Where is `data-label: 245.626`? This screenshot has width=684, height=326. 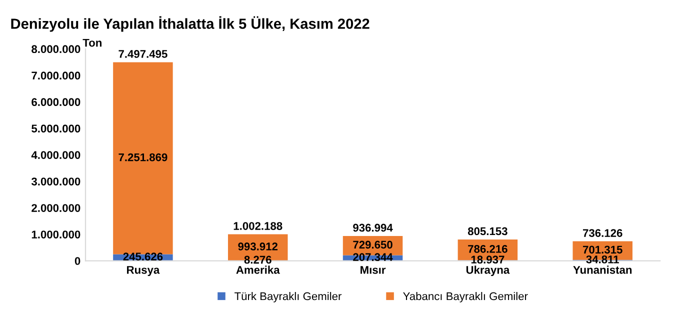
data-label: 245.626 is located at coordinates (143, 256).